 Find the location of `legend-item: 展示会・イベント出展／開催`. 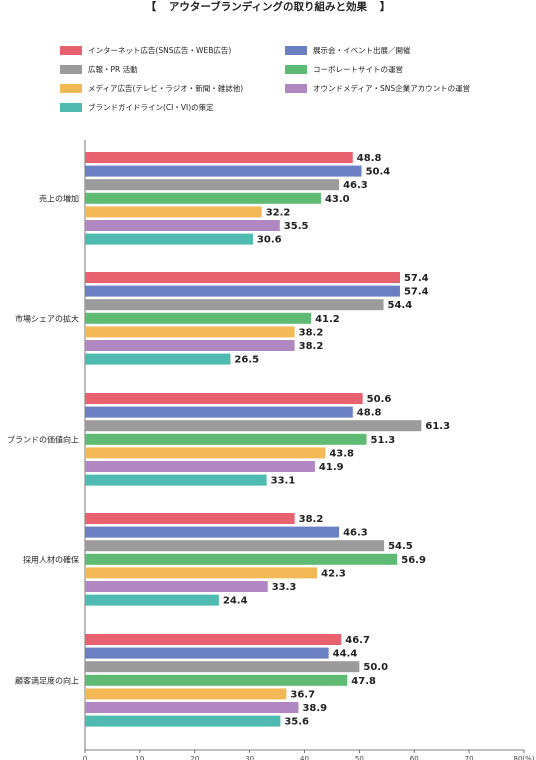

legend-item: 展示会・イベント出展／開催 is located at coordinates (348, 50).